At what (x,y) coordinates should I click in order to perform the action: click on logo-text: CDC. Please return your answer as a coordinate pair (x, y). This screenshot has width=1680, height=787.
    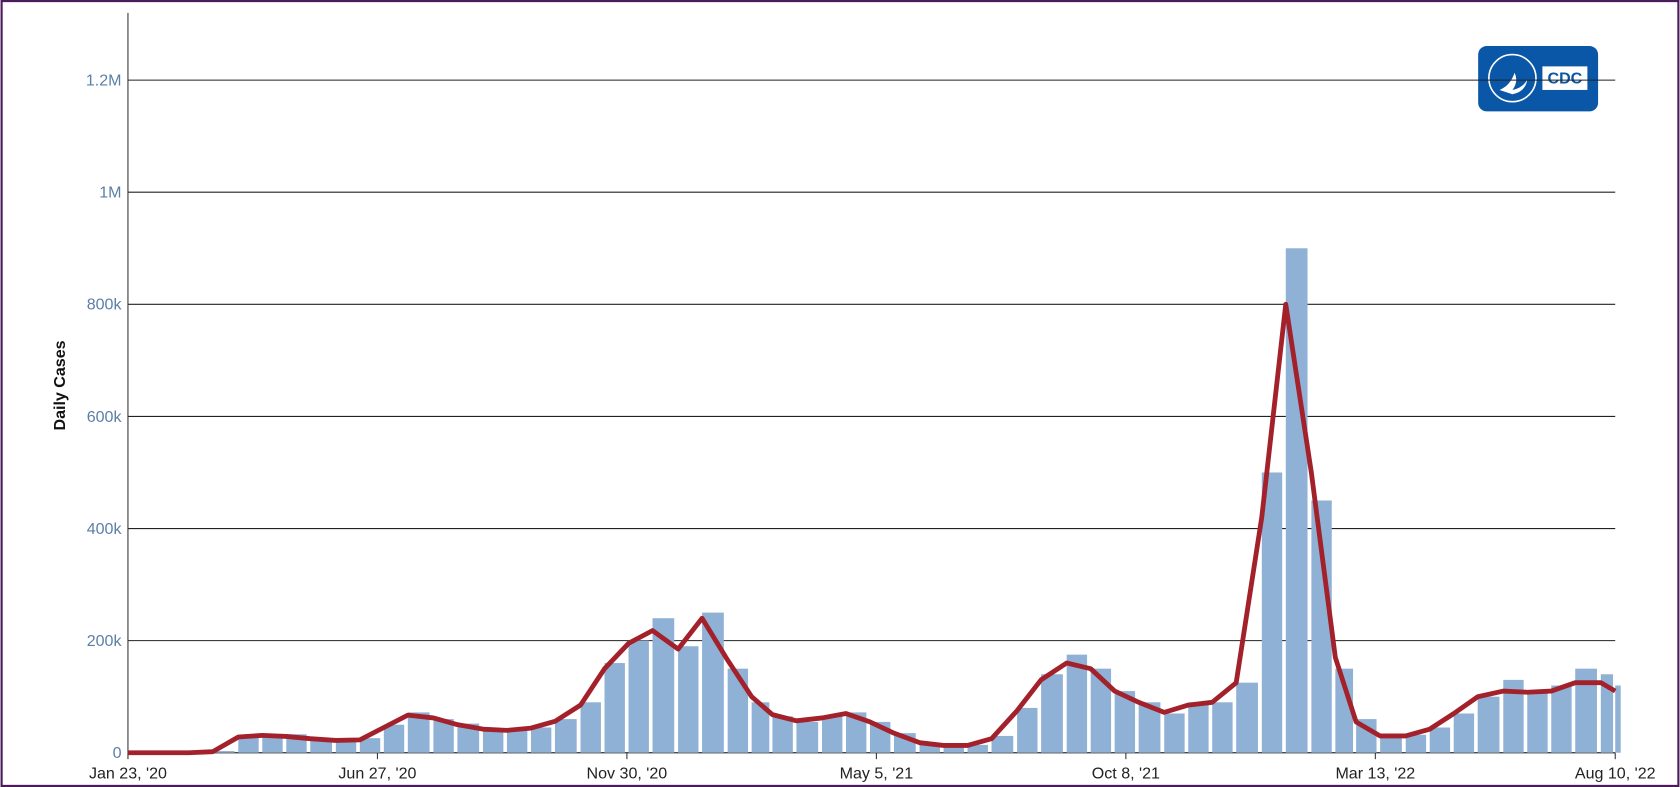
    Looking at the image, I should click on (1565, 79).